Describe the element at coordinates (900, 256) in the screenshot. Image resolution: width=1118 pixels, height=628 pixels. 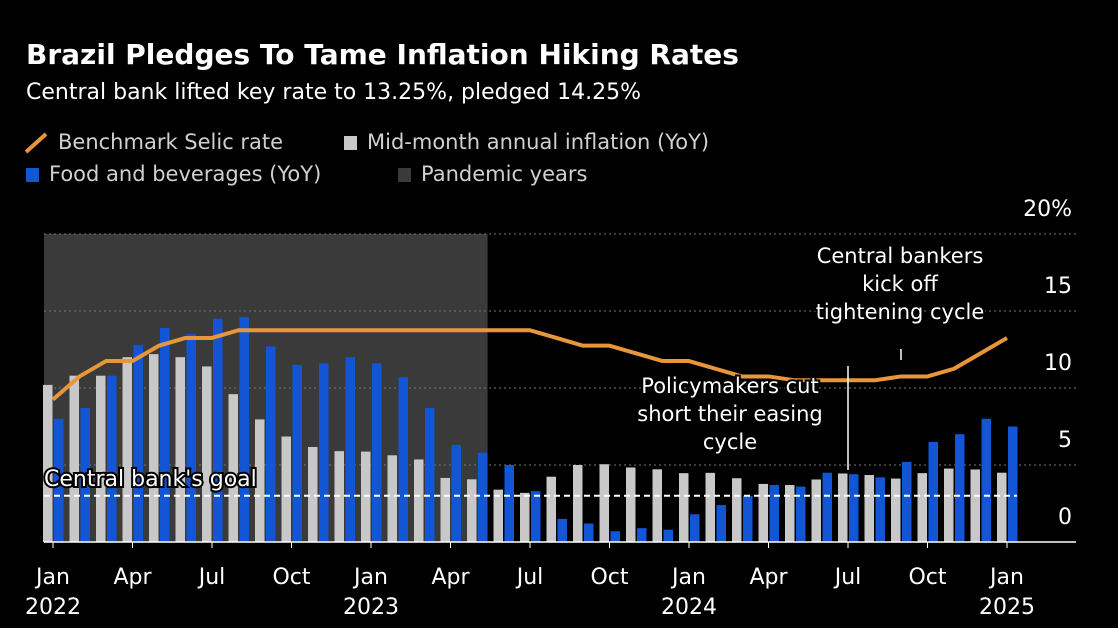
I see `annotation-text: Central bankers` at that location.